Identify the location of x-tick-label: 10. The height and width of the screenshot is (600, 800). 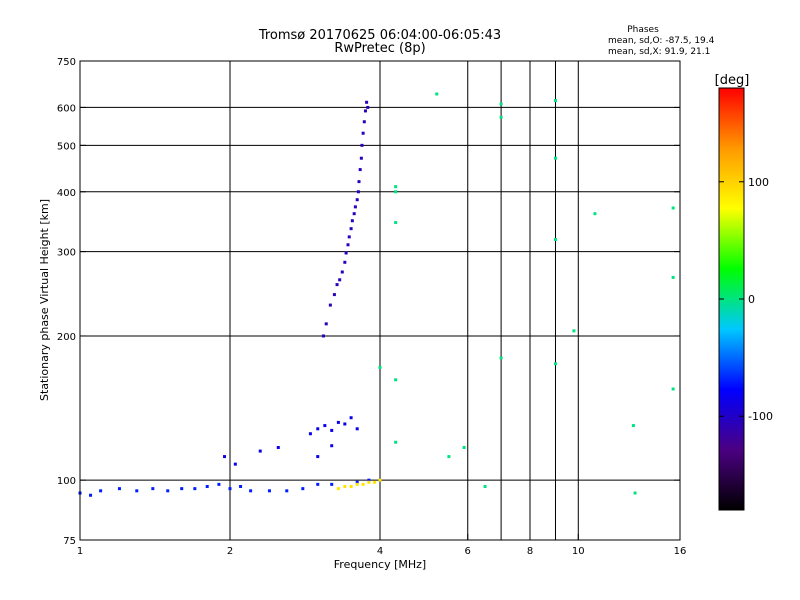
(578, 551).